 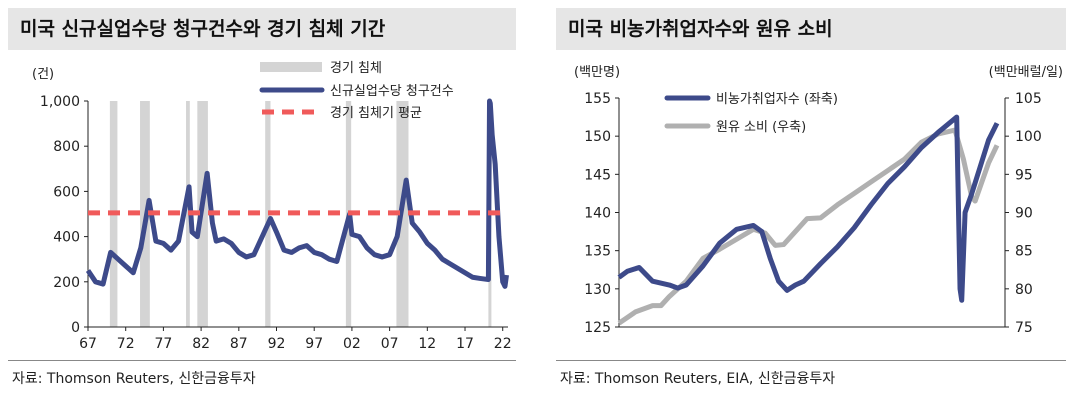 What do you see at coordinates (163, 344) in the screenshot?
I see `x-tick-label: 77` at bounding box center [163, 344].